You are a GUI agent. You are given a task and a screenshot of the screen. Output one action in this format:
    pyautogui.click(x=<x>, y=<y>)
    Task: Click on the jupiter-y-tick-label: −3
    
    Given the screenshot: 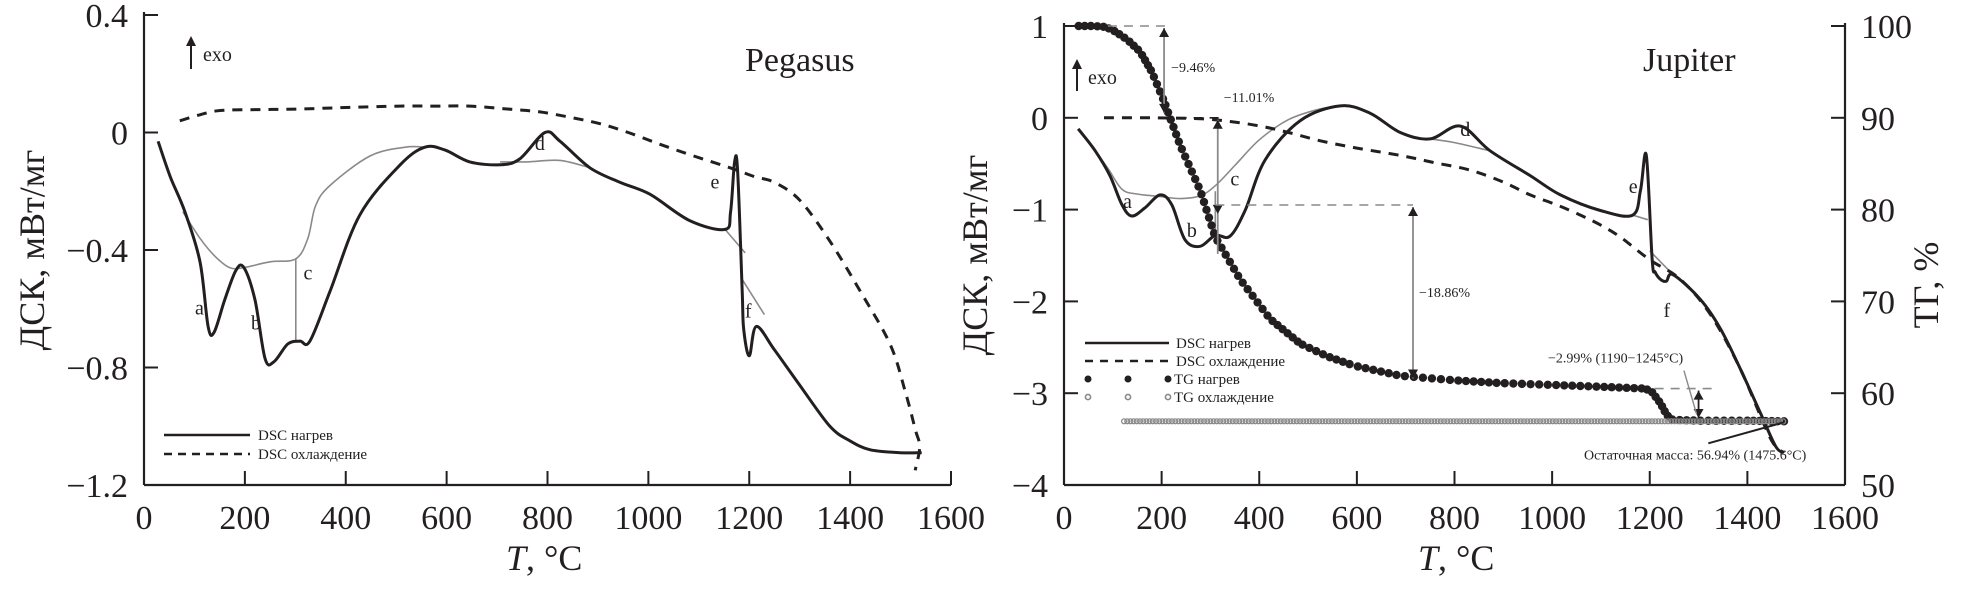 What is the action you would take?
    pyautogui.click(x=1030, y=394)
    